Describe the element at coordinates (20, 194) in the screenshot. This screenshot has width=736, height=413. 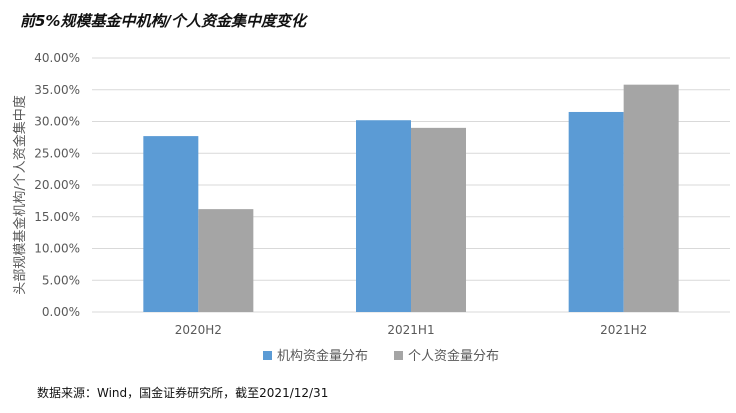
I see `y-axis-label: 头部规模基金机构/个人资金集中度` at that location.